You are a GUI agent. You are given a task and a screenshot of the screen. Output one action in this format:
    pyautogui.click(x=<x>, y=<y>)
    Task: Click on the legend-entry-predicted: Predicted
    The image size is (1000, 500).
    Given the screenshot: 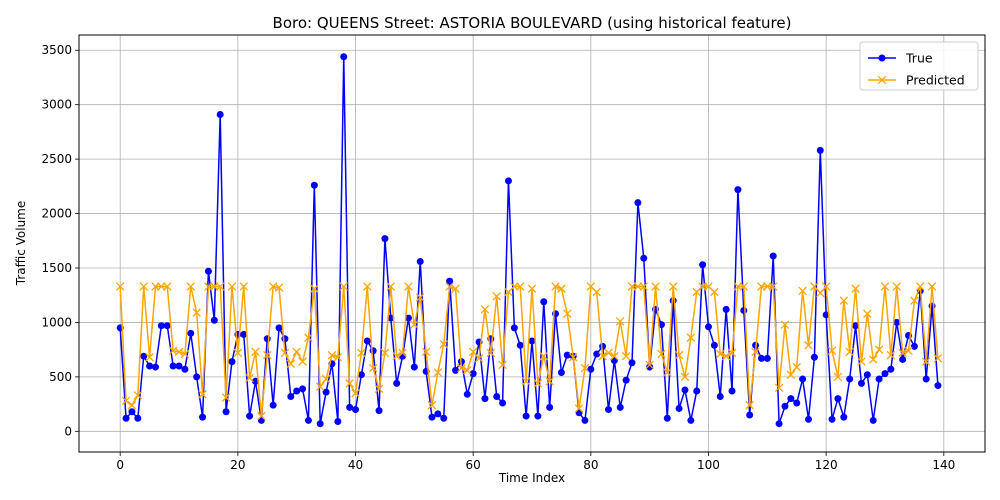 What is the action you would take?
    pyautogui.click(x=916, y=80)
    